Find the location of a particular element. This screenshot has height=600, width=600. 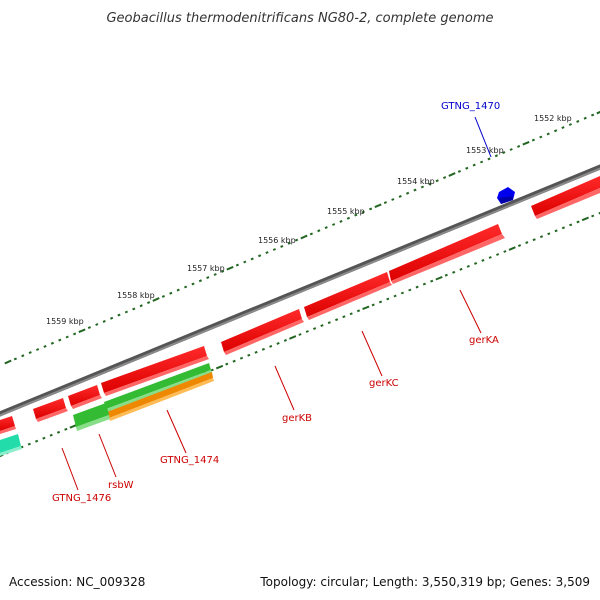

label-gtng-1474: GTNG_1474 is located at coordinates (189, 460).